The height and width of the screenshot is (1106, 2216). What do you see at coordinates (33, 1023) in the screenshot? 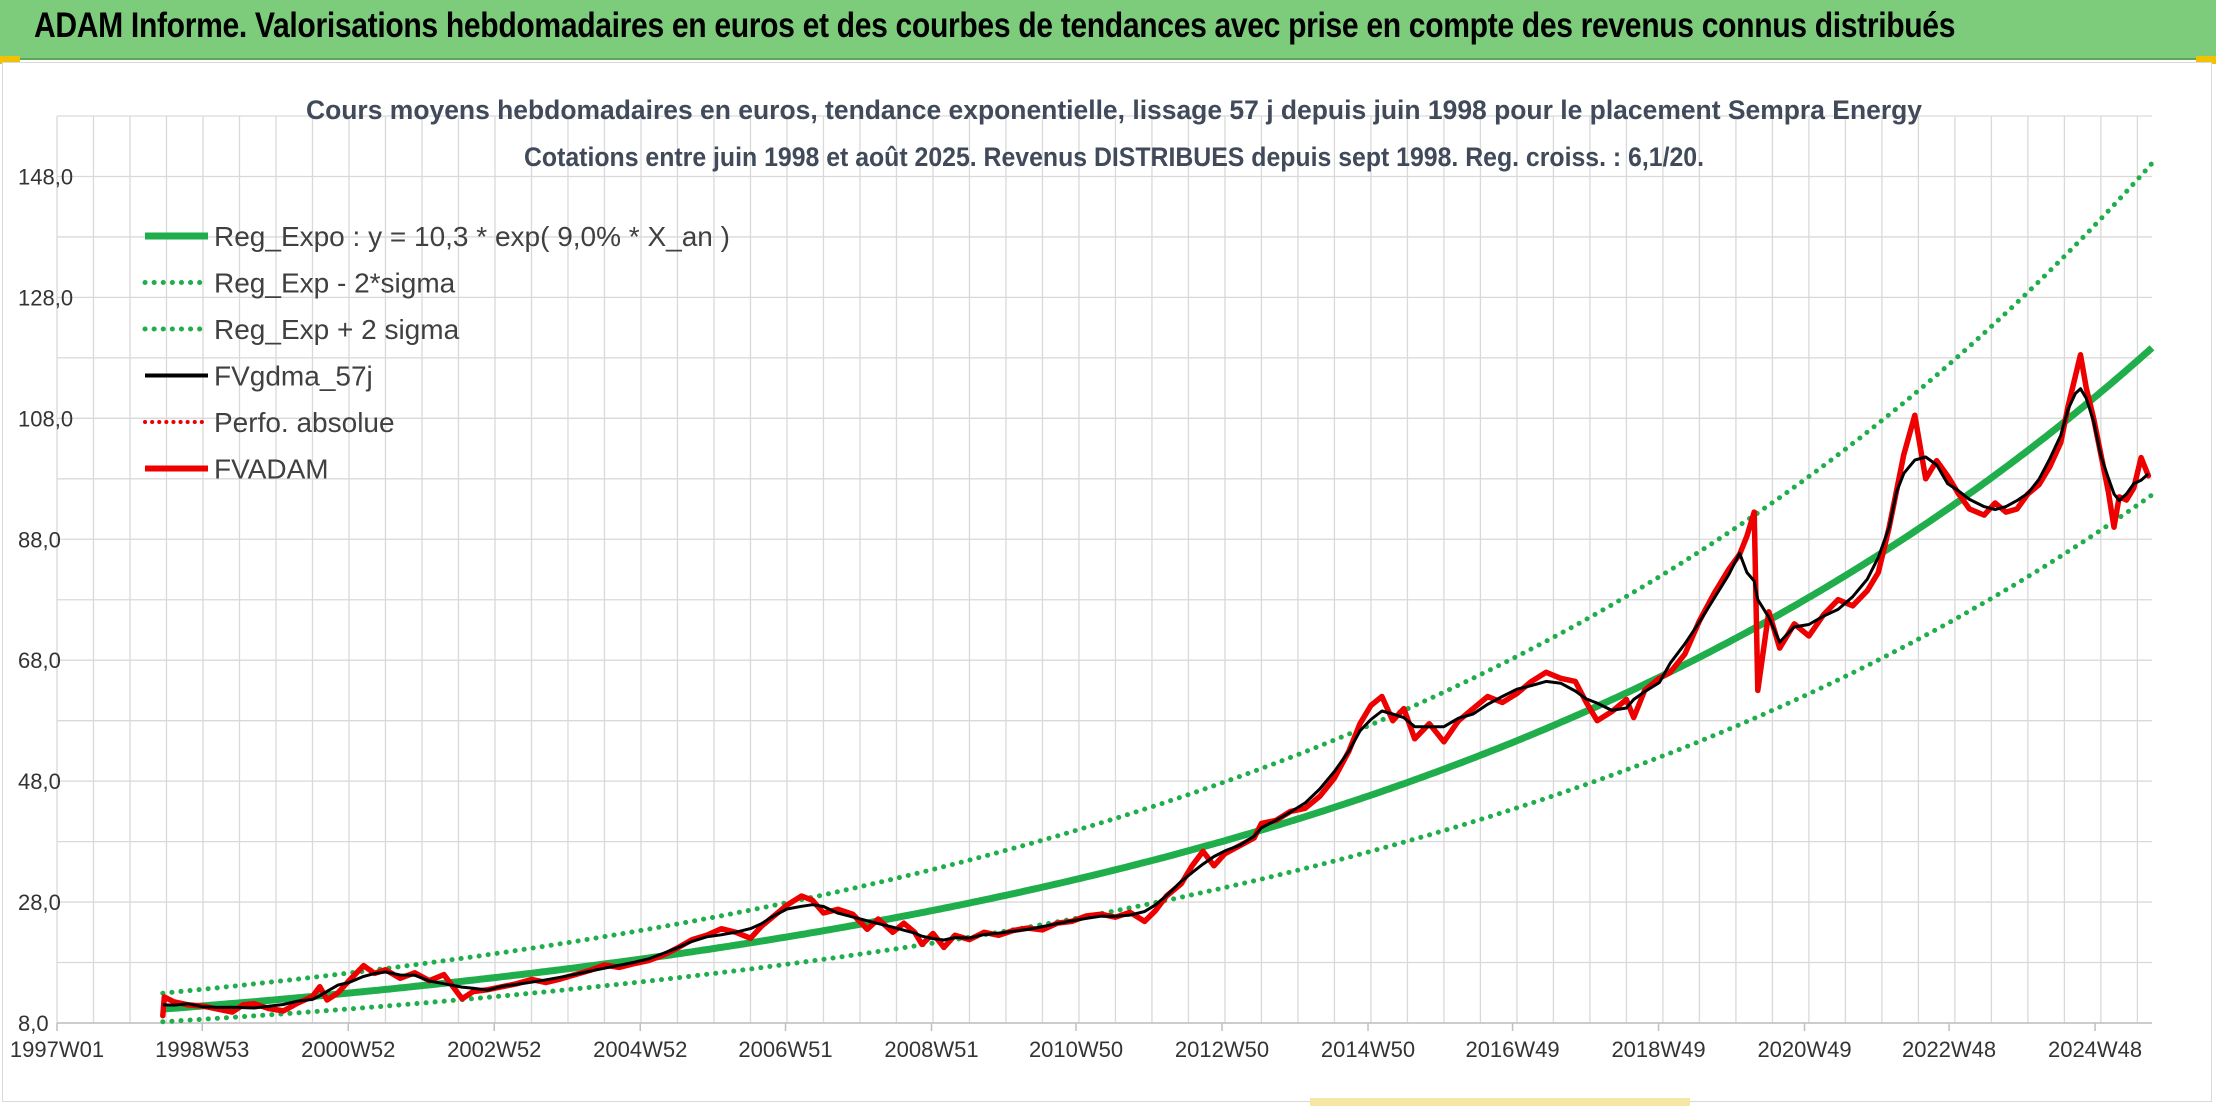
I see `y-tick-label: 8,0` at bounding box center [33, 1023].